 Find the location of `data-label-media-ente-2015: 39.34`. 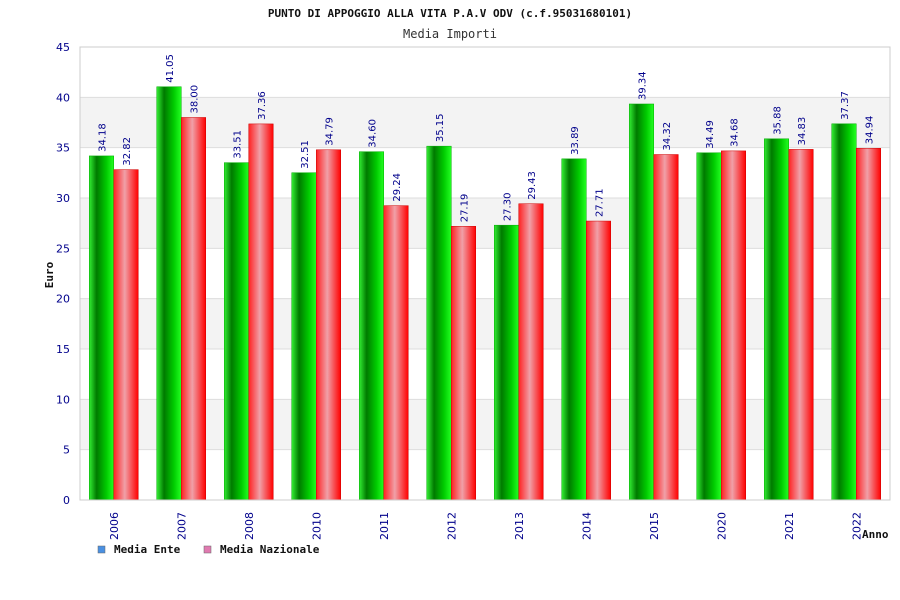

data-label-media-ente-2015: 39.34 is located at coordinates (643, 85).